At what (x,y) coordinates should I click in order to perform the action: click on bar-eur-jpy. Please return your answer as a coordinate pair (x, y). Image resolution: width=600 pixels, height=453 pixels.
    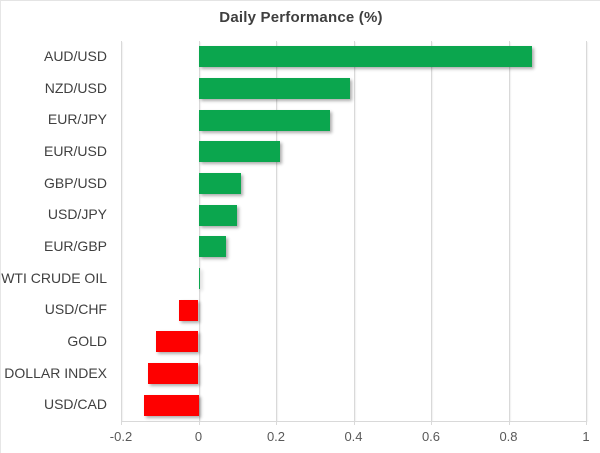
    Looking at the image, I should click on (264, 120).